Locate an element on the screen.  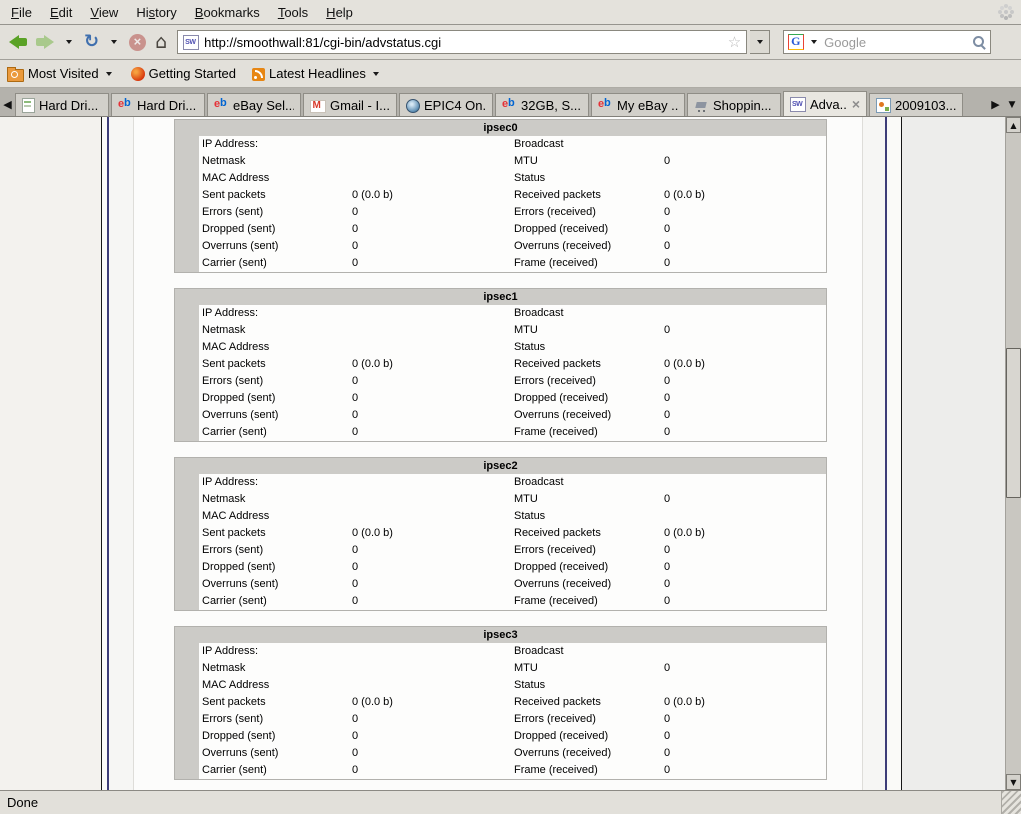
bookmark-star-icon: ☆ is located at coordinates (734, 42).